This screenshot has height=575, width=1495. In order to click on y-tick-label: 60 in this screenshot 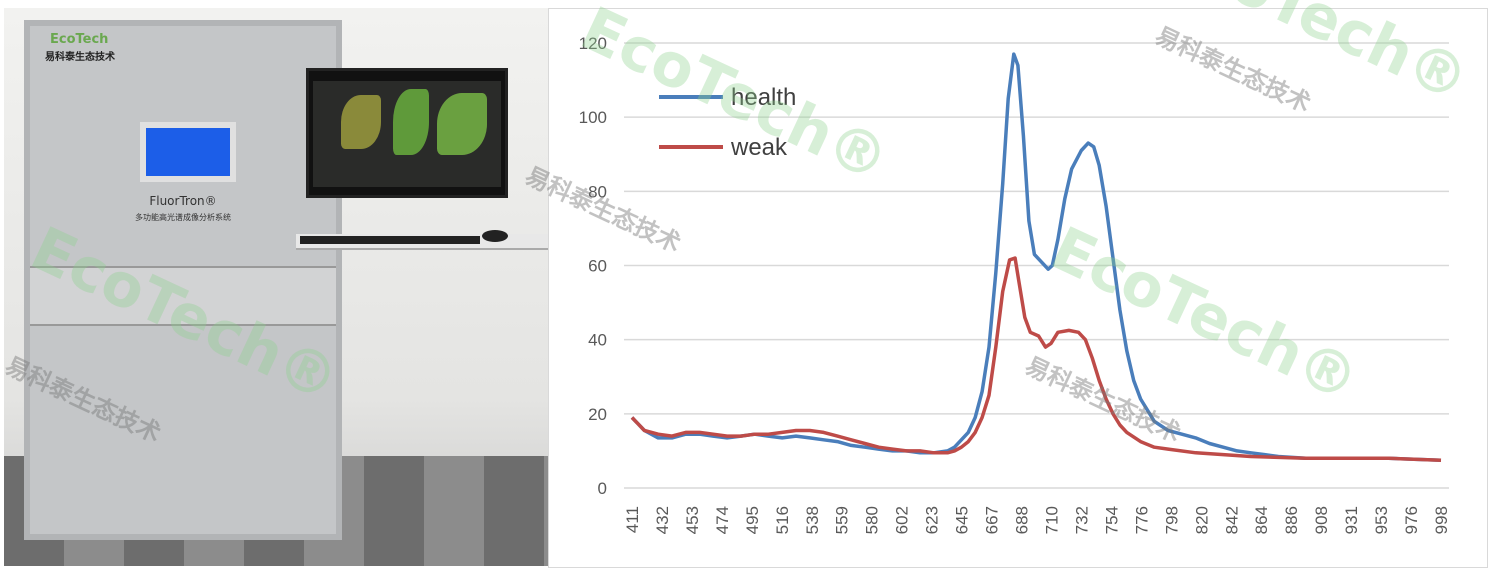, I will do `click(597, 266)`.